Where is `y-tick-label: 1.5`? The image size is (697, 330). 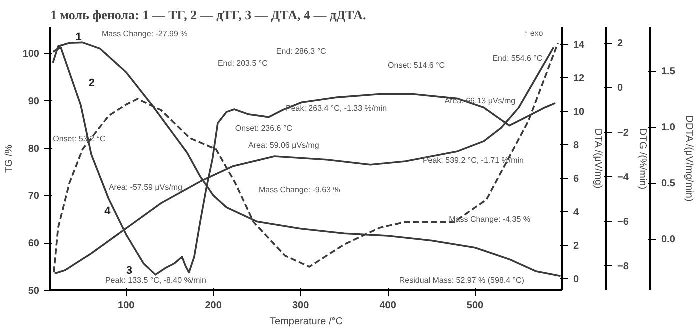
y-tick-label: 1.5 is located at coordinates (669, 72).